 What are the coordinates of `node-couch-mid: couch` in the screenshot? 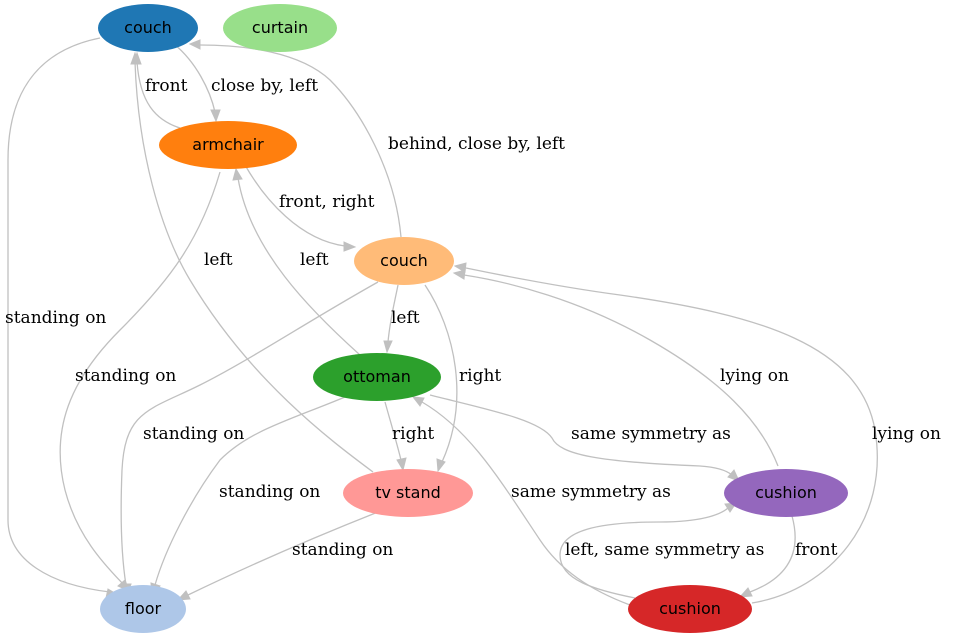 It's located at (404, 261).